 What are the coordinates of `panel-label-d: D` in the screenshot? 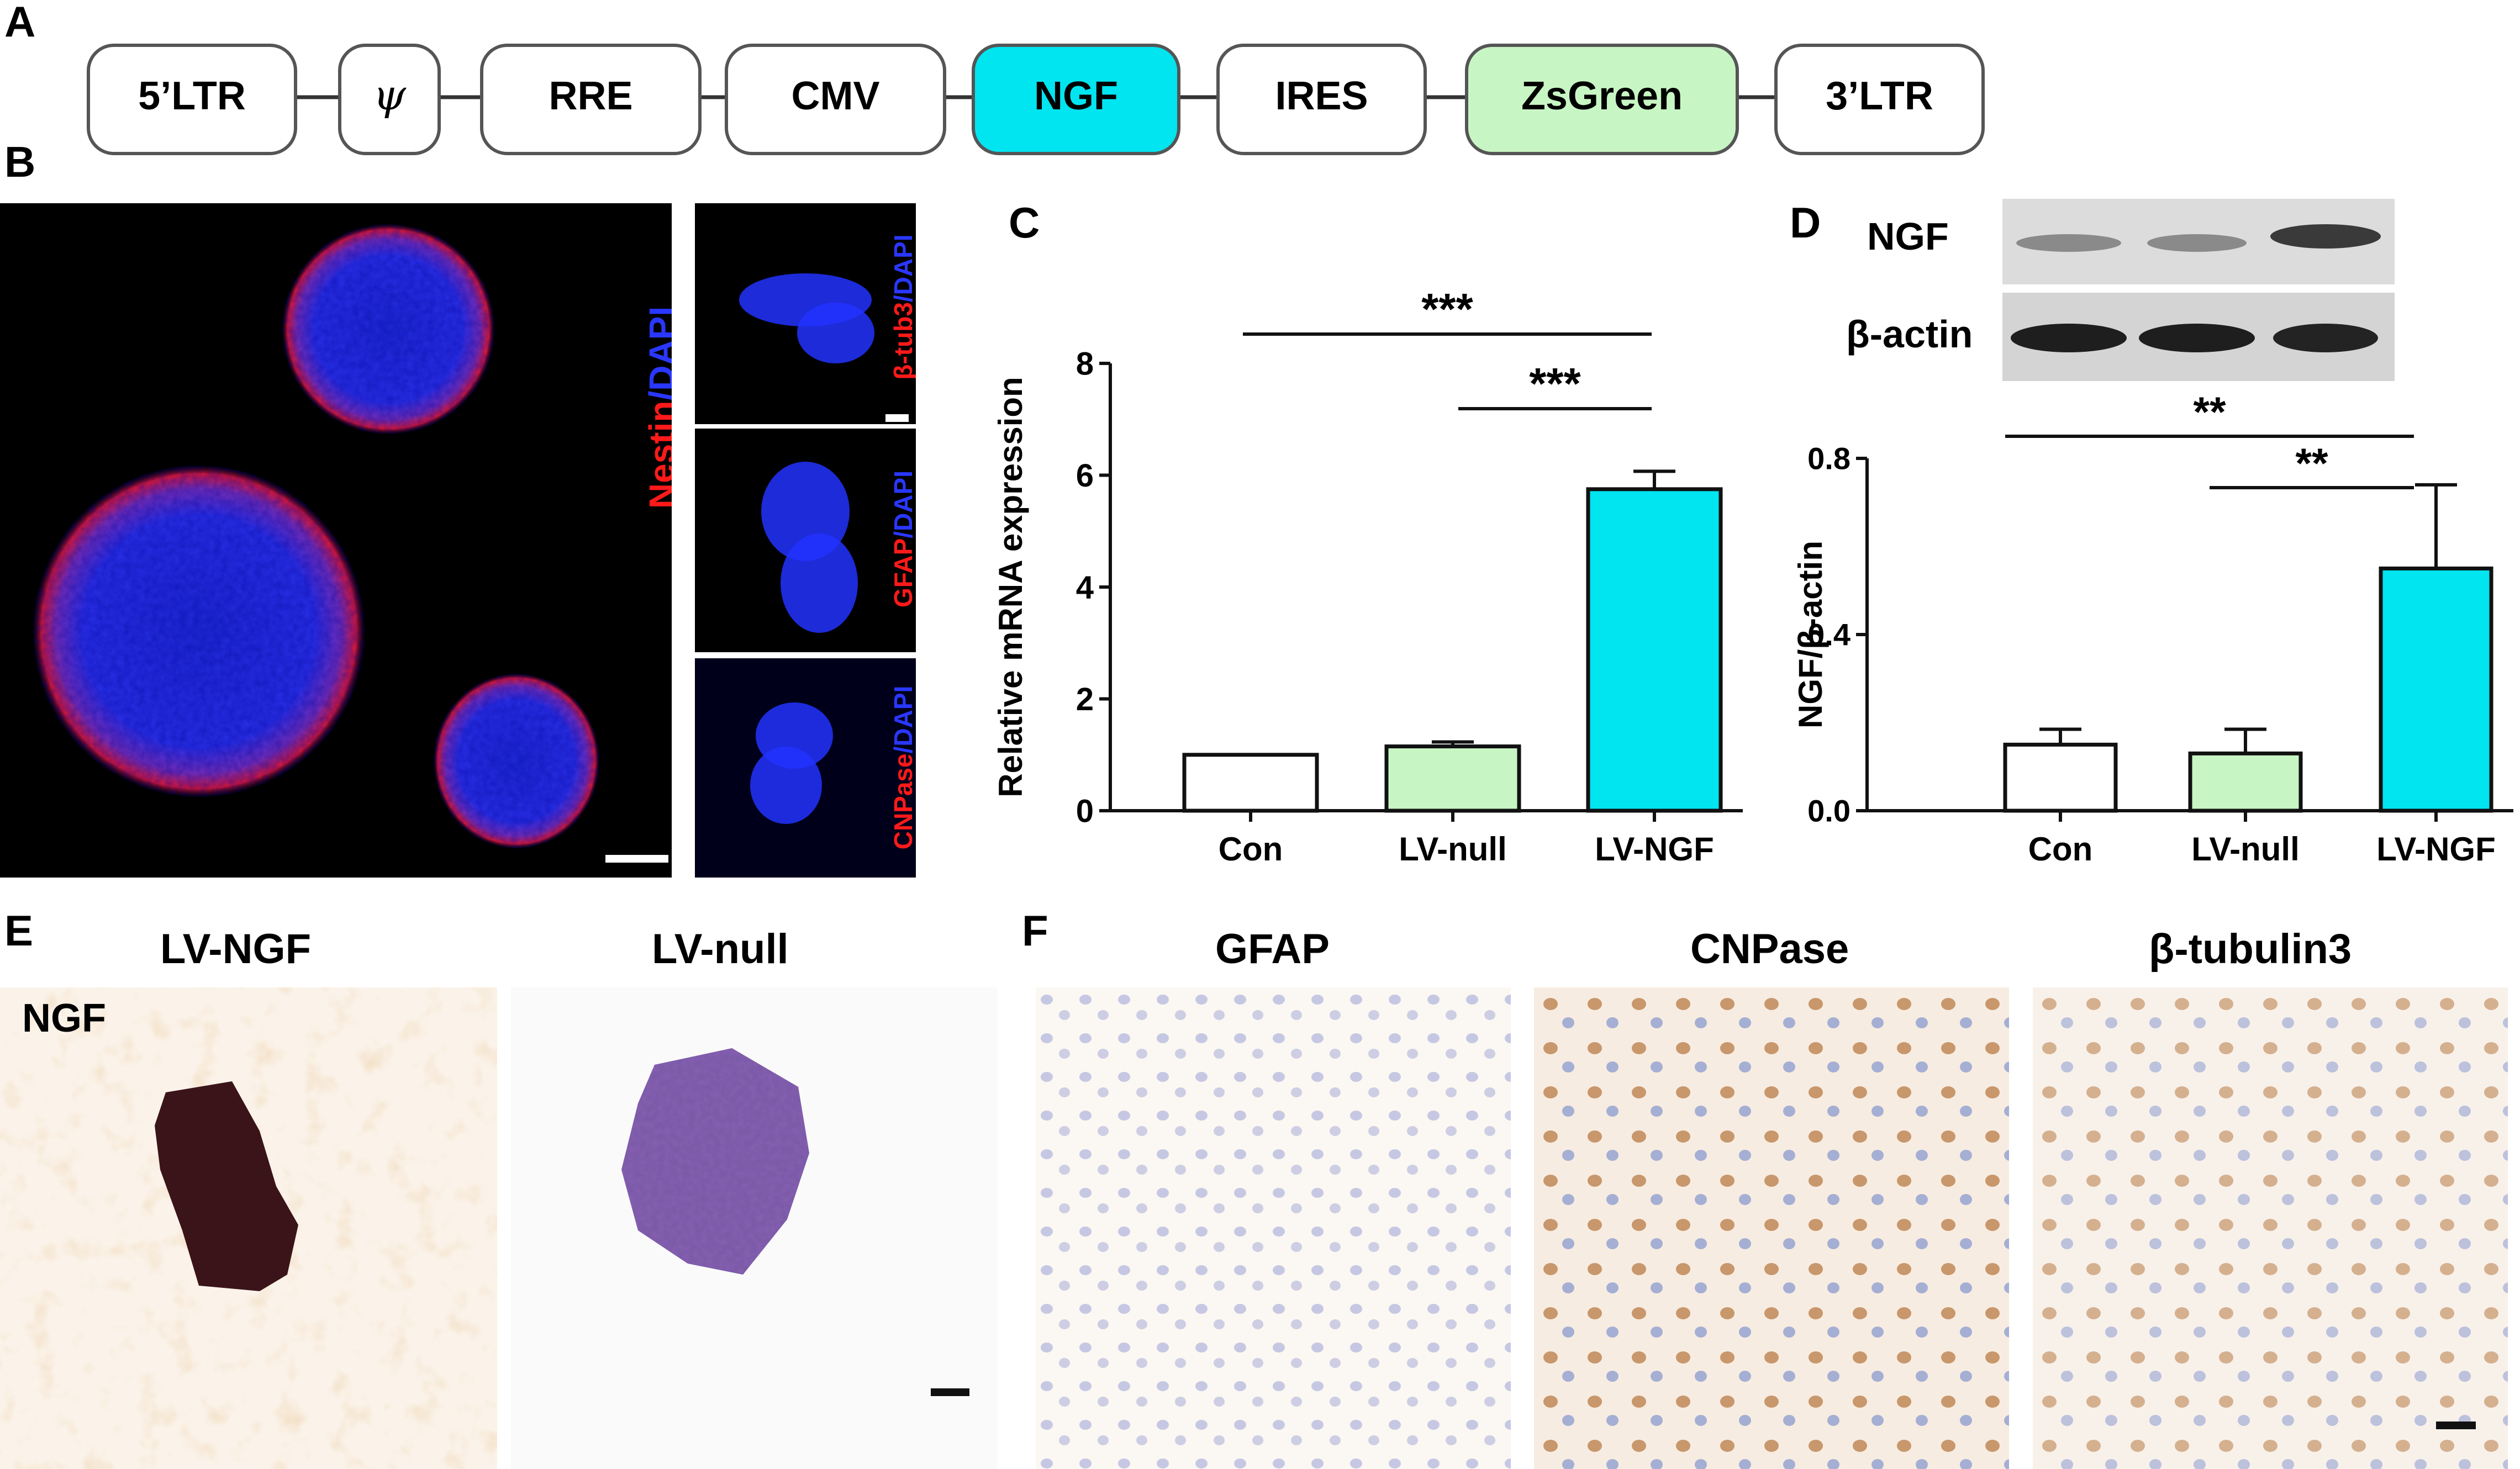 It's located at (1805, 222).